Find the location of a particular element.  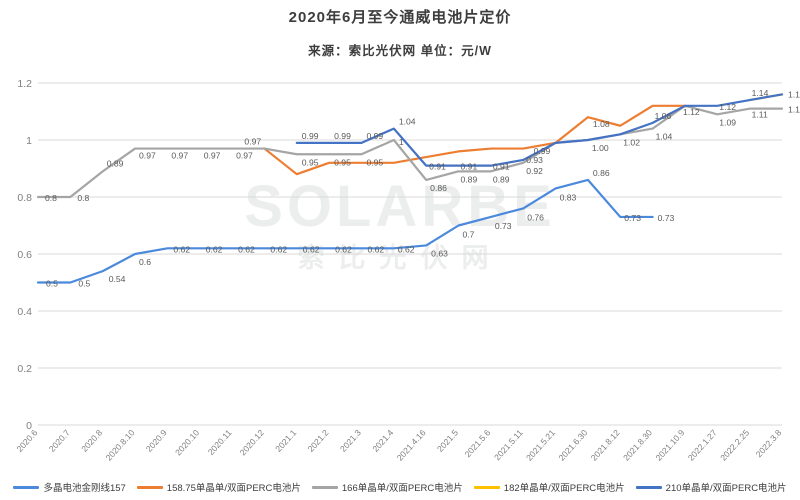

x-axis-tick-label: 2020.8 is located at coordinates (91, 440).